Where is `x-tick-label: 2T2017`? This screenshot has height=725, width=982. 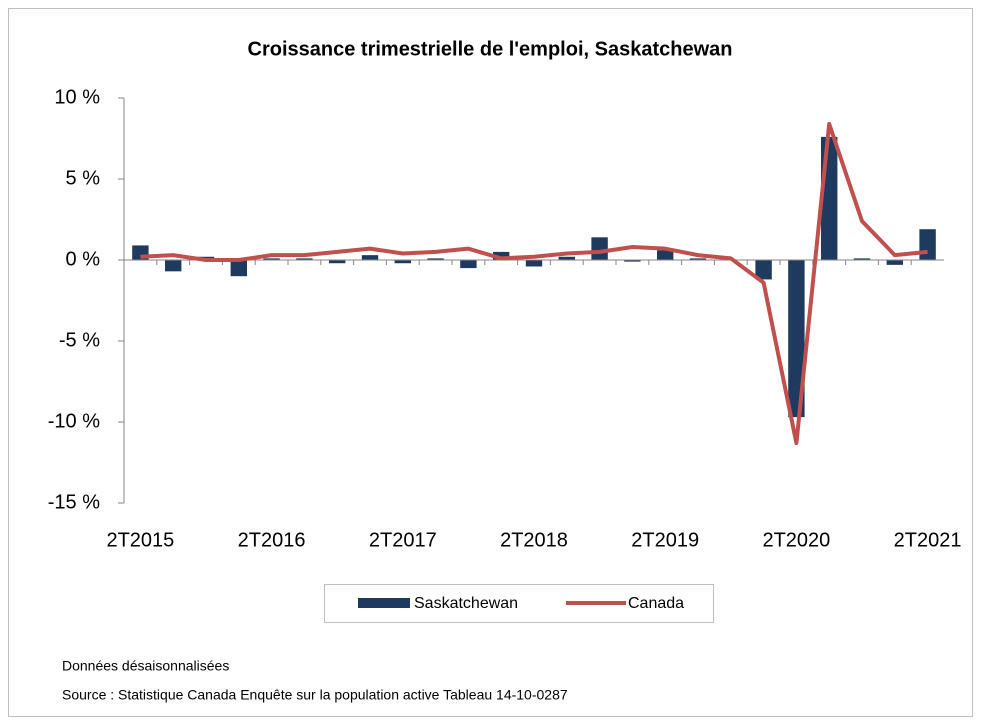
x-tick-label: 2T2017 is located at coordinates (403, 540).